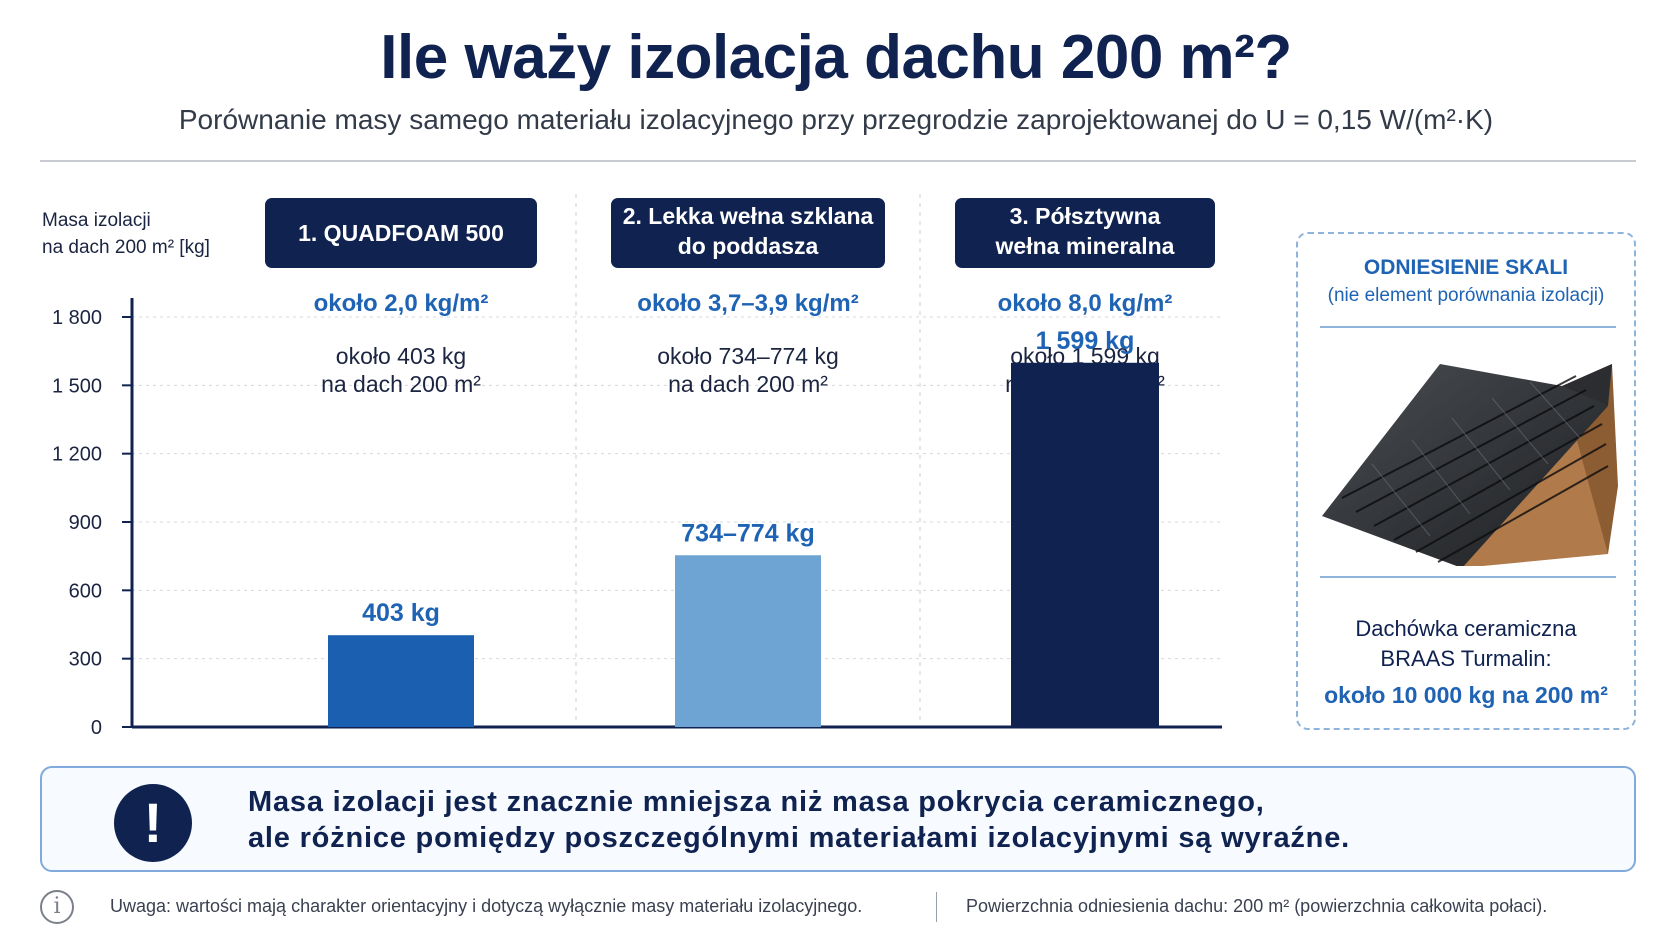  Describe the element at coordinates (836, 57) in the screenshot. I see `page-title: Ile waży izolacja dachu 200 m²?` at that location.